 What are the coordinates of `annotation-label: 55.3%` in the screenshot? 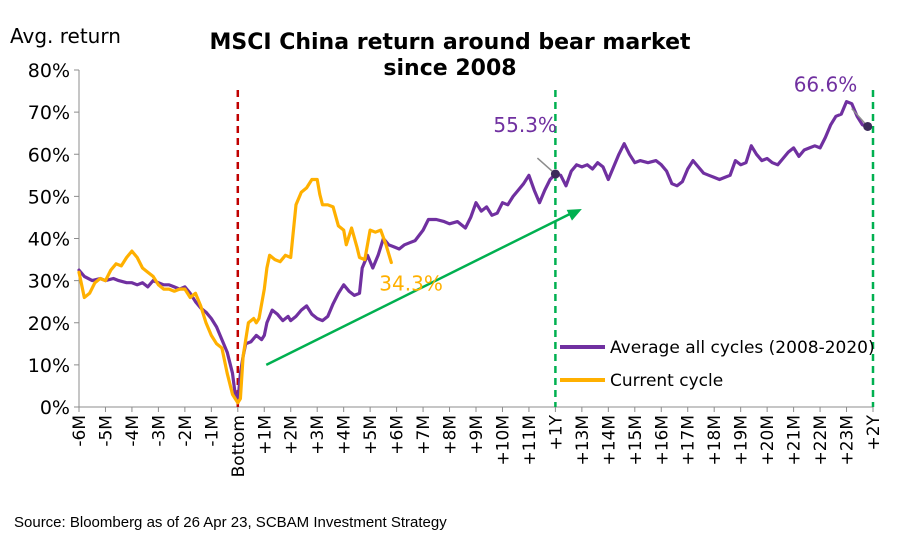 It's located at (525, 125).